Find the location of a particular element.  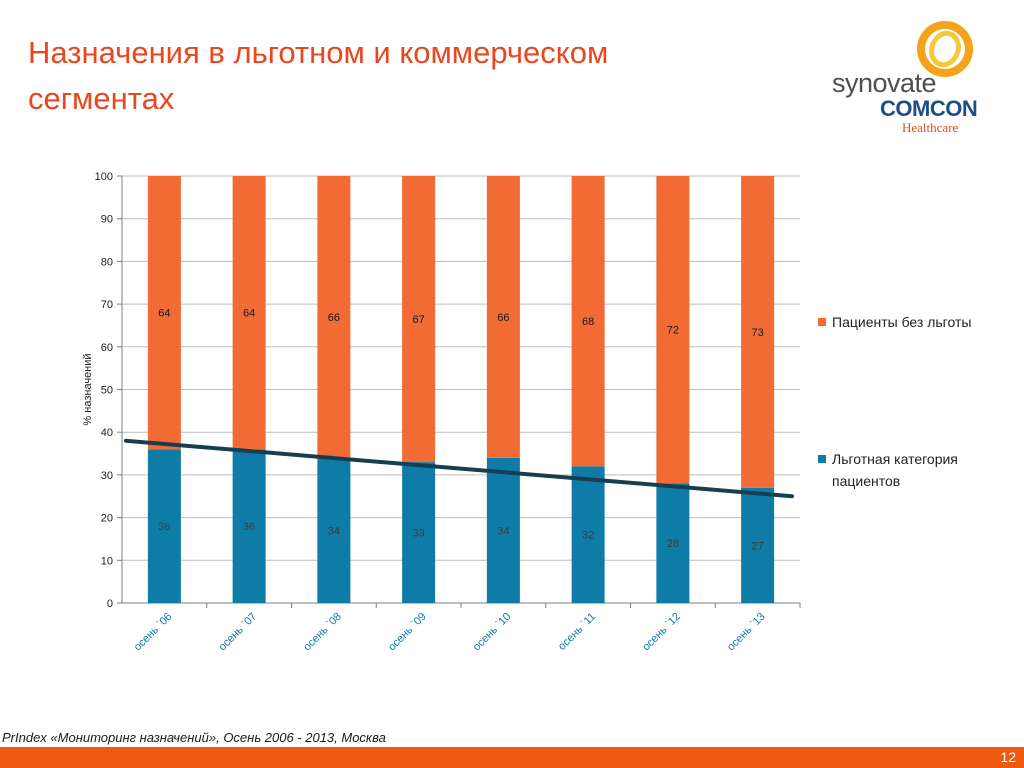

trend-line is located at coordinates (459, 468).